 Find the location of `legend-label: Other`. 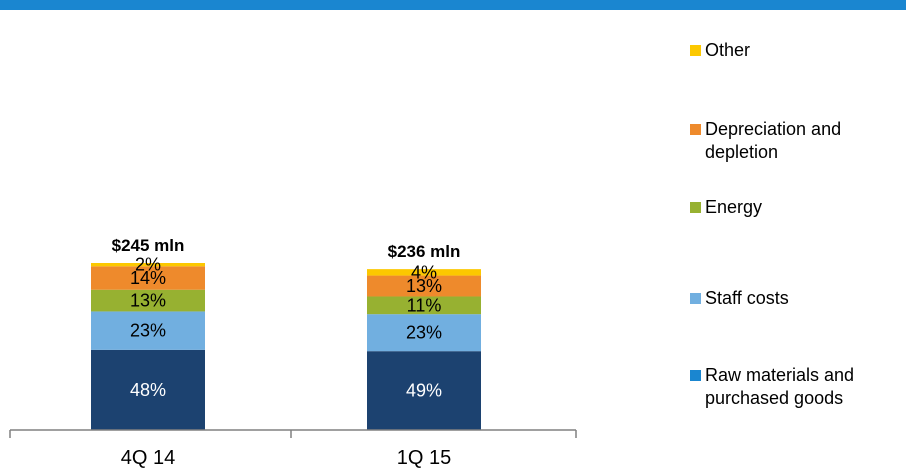

legend-label: Other is located at coordinates (727, 50).